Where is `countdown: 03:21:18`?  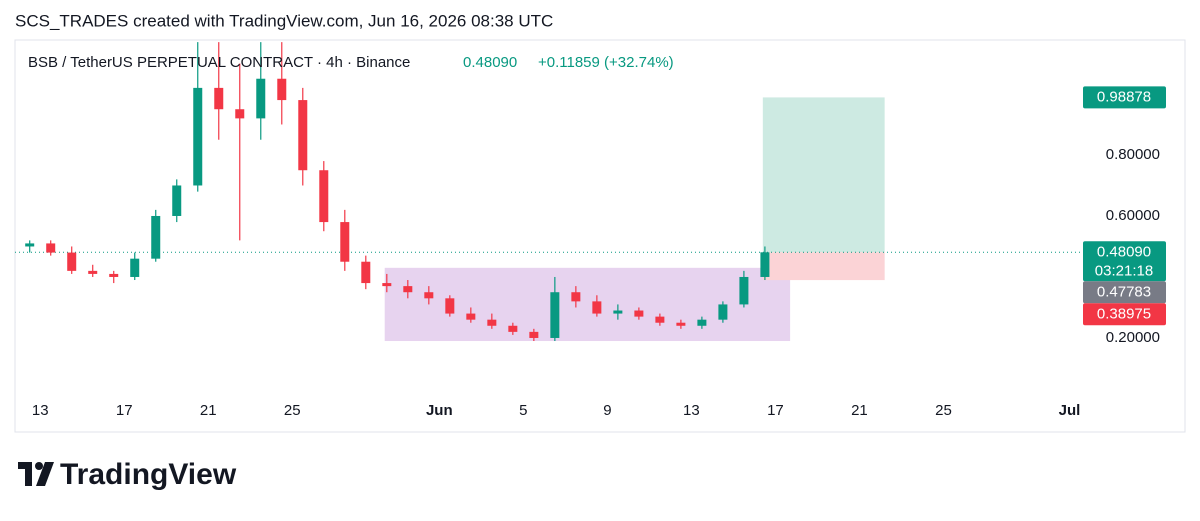 countdown: 03:21:18 is located at coordinates (1124, 270).